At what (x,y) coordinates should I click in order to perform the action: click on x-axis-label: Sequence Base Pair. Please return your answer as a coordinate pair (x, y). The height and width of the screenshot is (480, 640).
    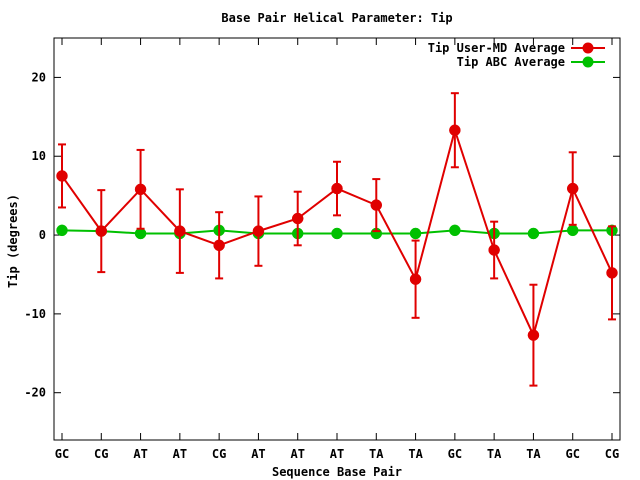
    Looking at the image, I should click on (337, 472).